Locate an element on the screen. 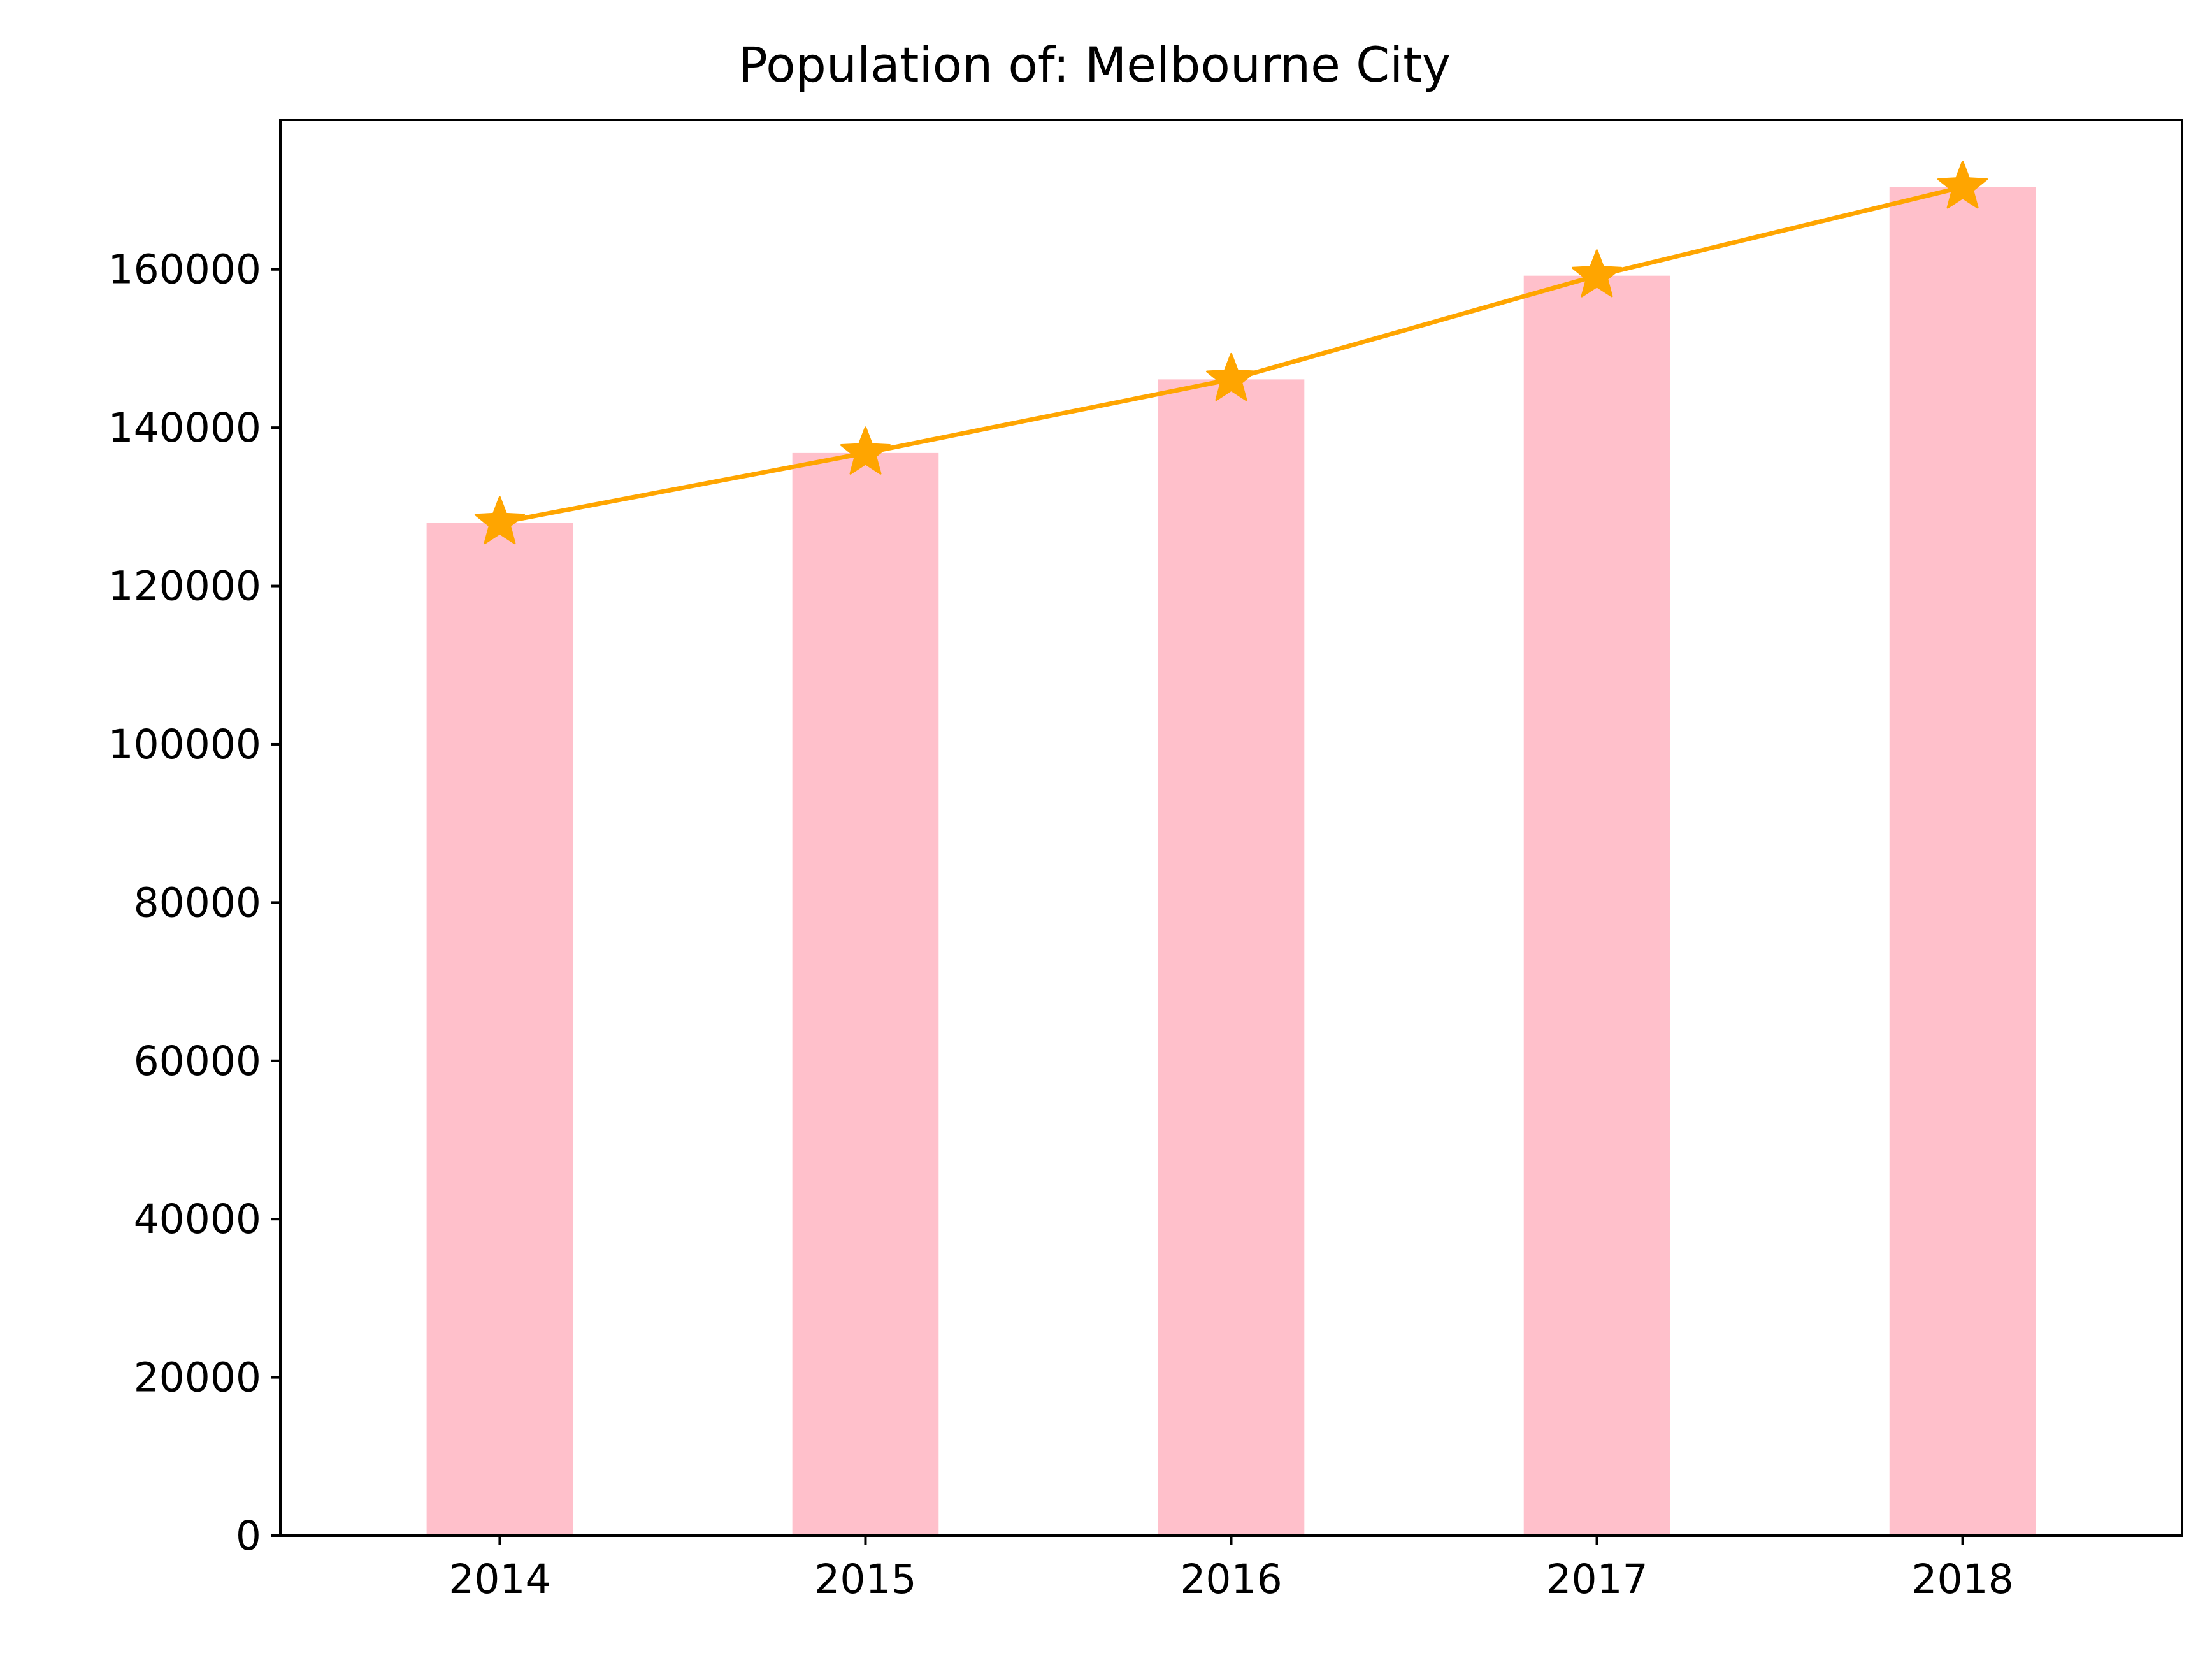 The image size is (2212, 1658). y-tick-label: 60000 is located at coordinates (197, 1061).